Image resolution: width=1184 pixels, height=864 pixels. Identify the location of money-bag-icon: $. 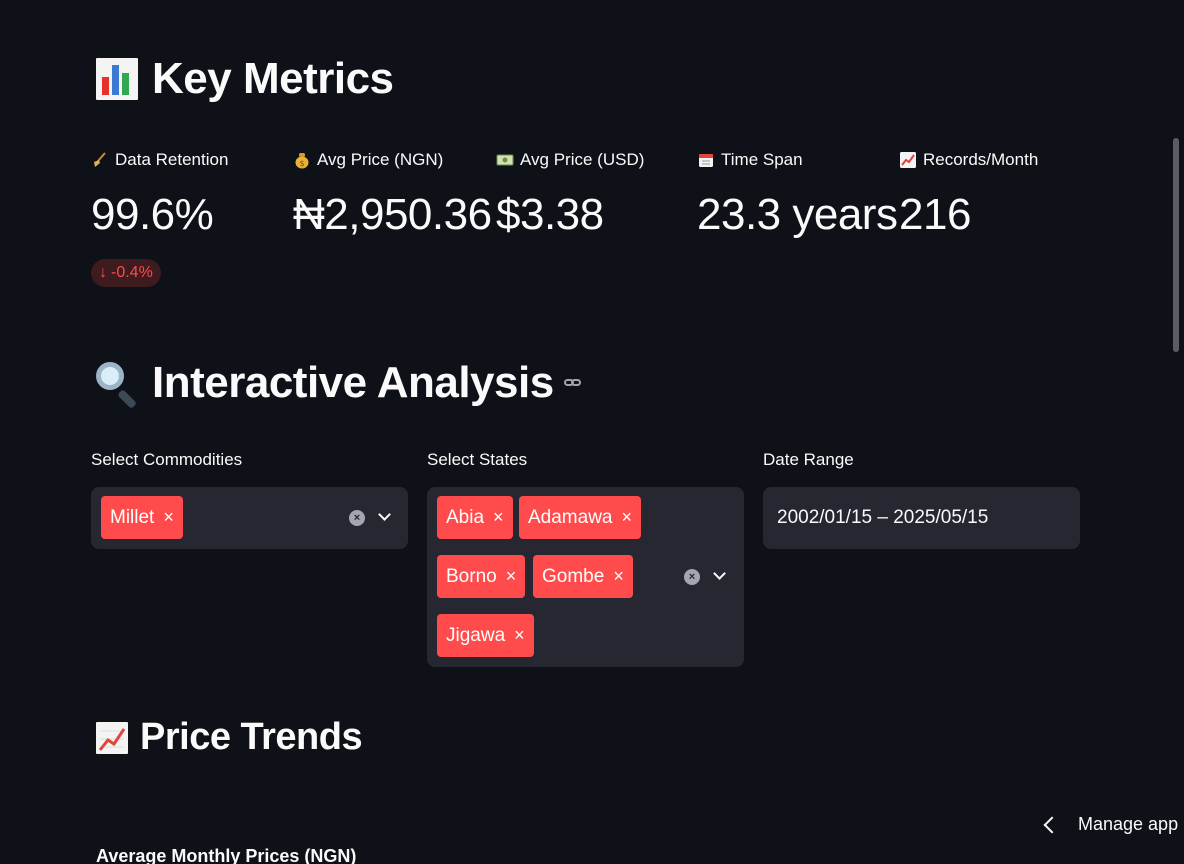
(302, 160).